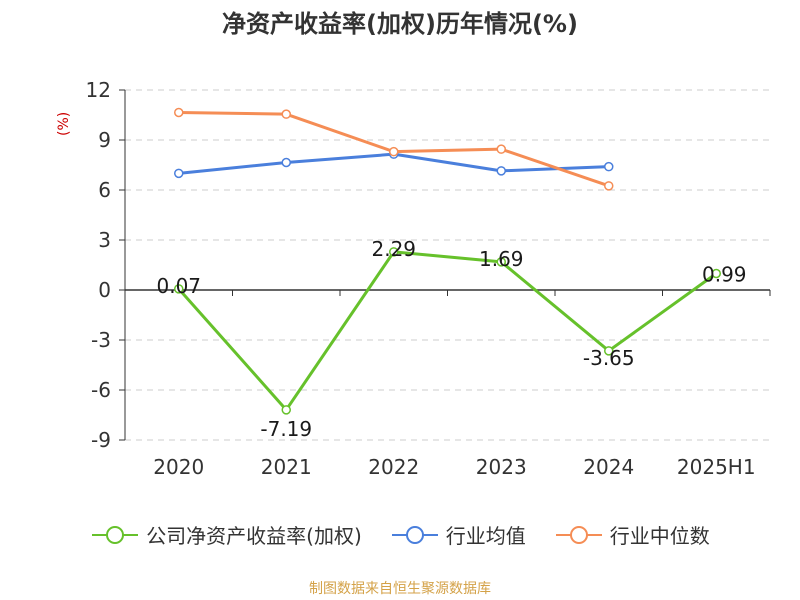 This screenshot has height=600, width=800. I want to click on y-tick-label: 3, so click(104, 240).